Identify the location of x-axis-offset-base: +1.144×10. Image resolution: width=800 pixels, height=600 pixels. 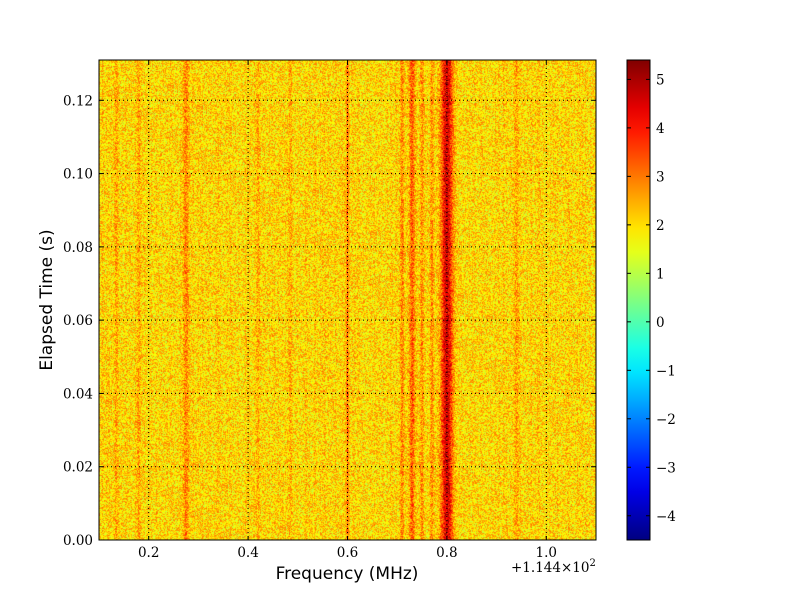
(550, 568).